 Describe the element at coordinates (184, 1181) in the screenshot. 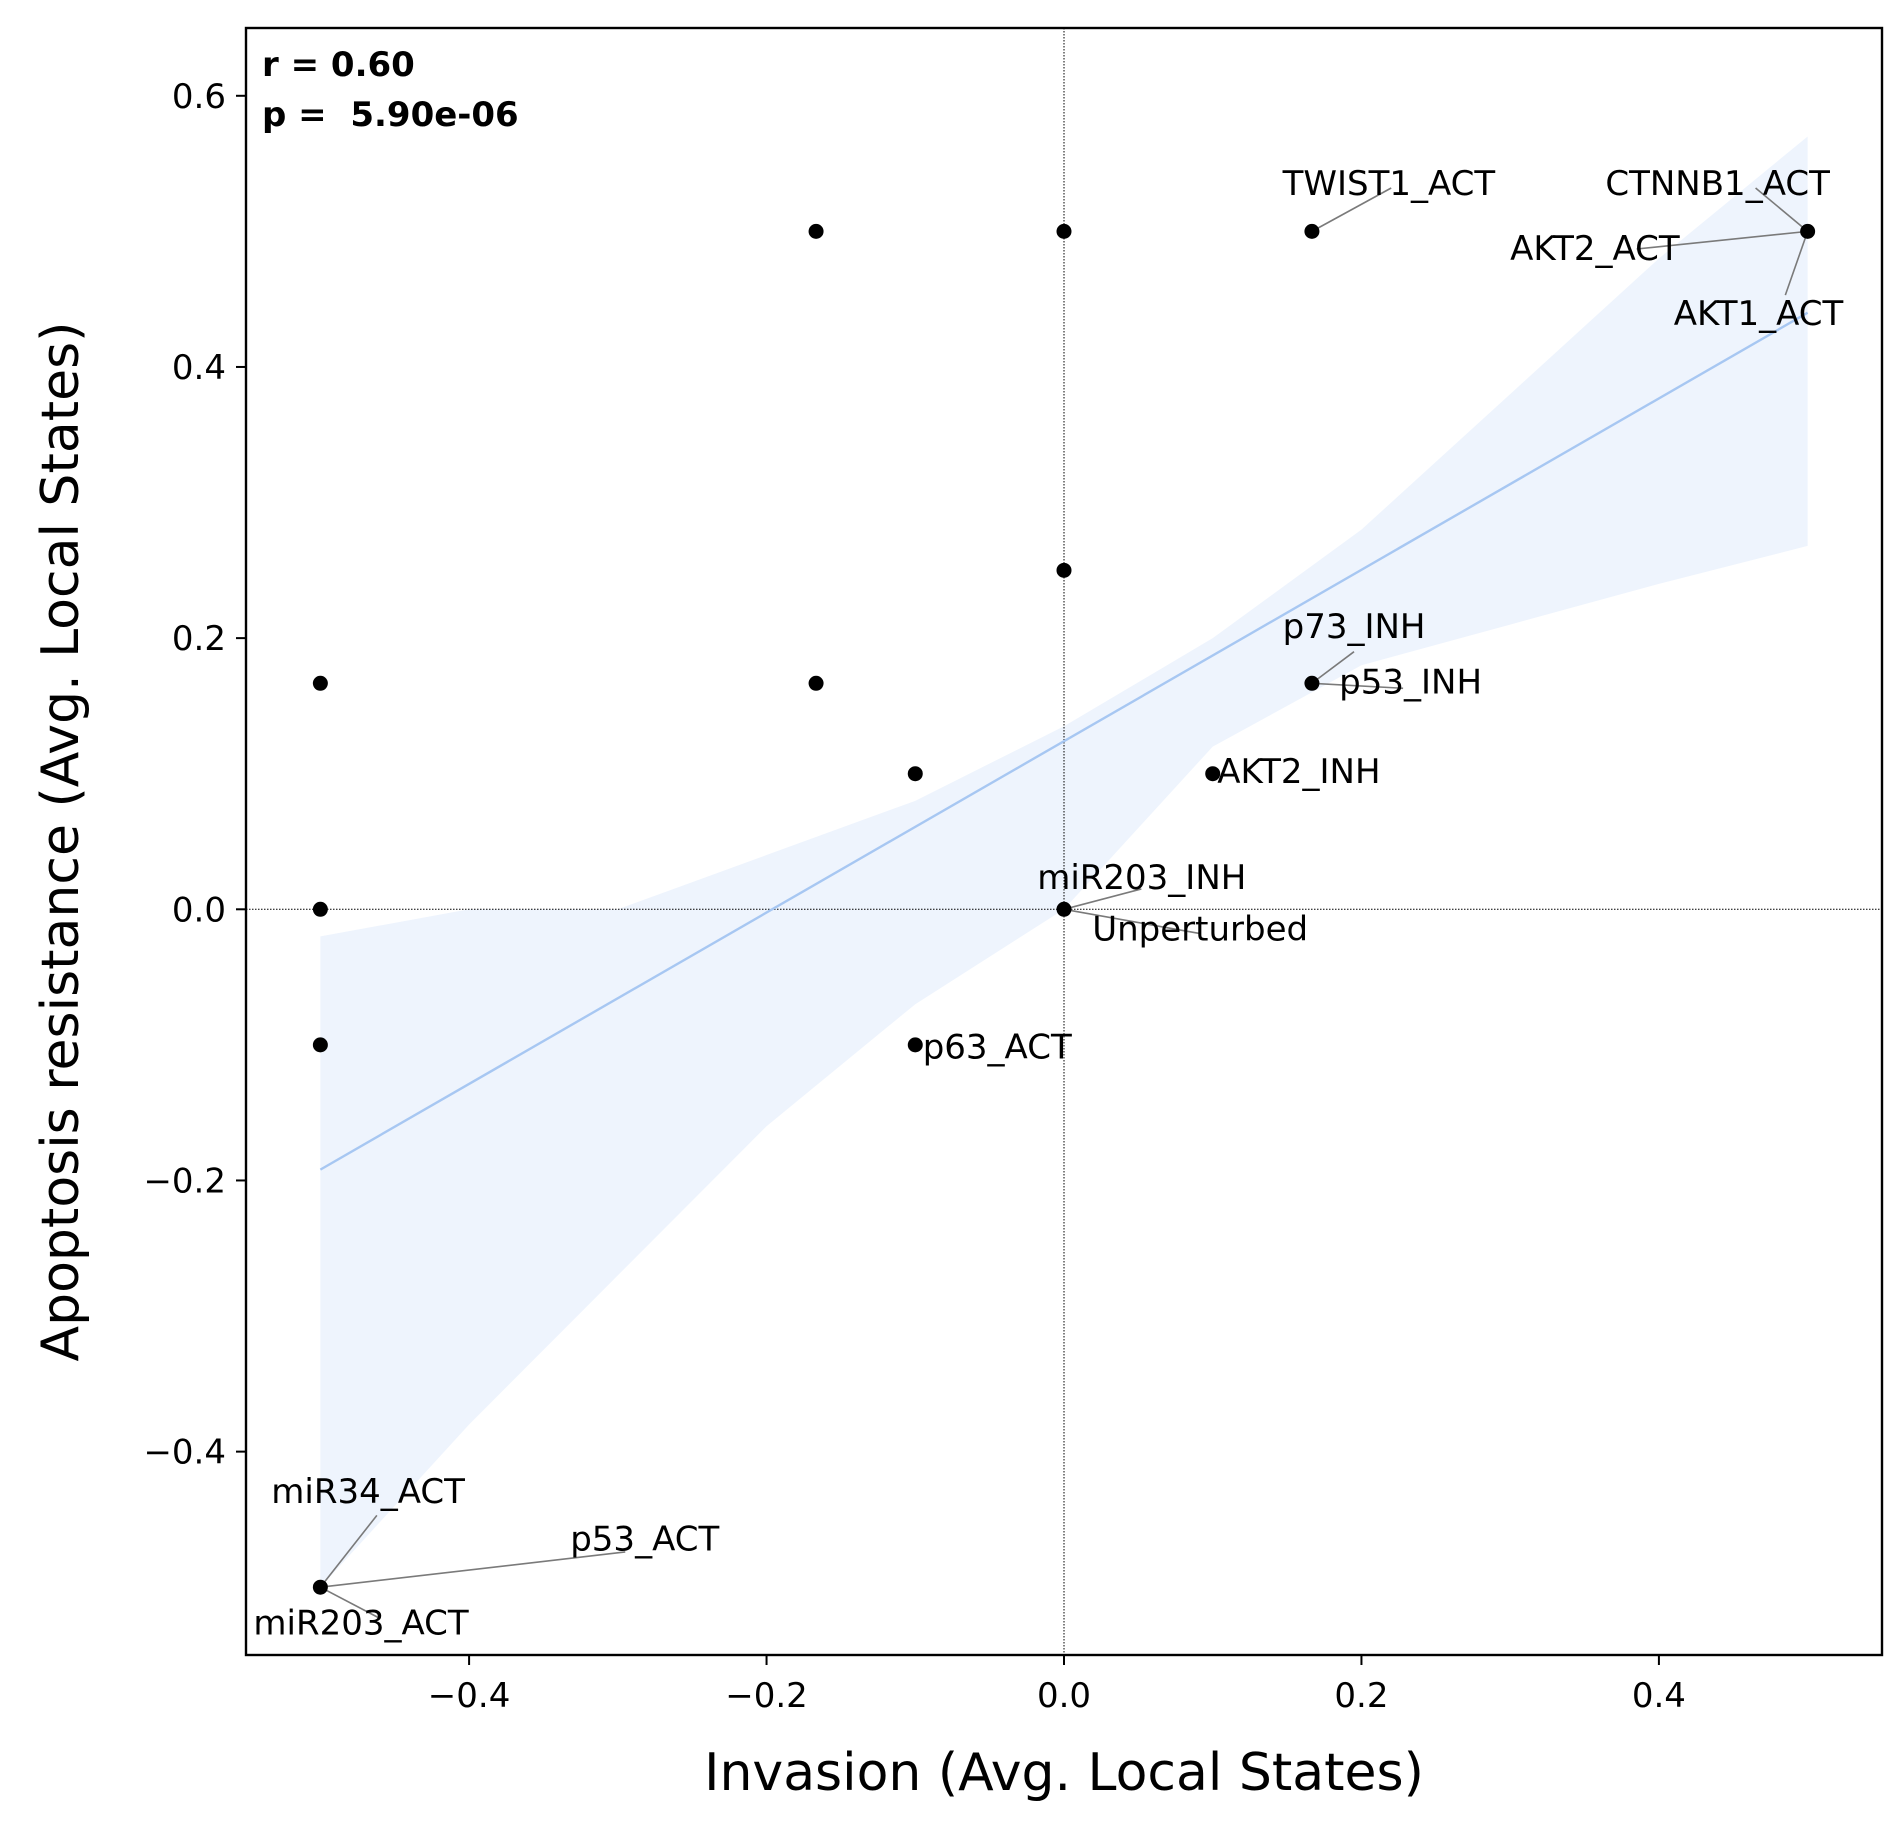

I see `y-tick-label: −0.2` at that location.